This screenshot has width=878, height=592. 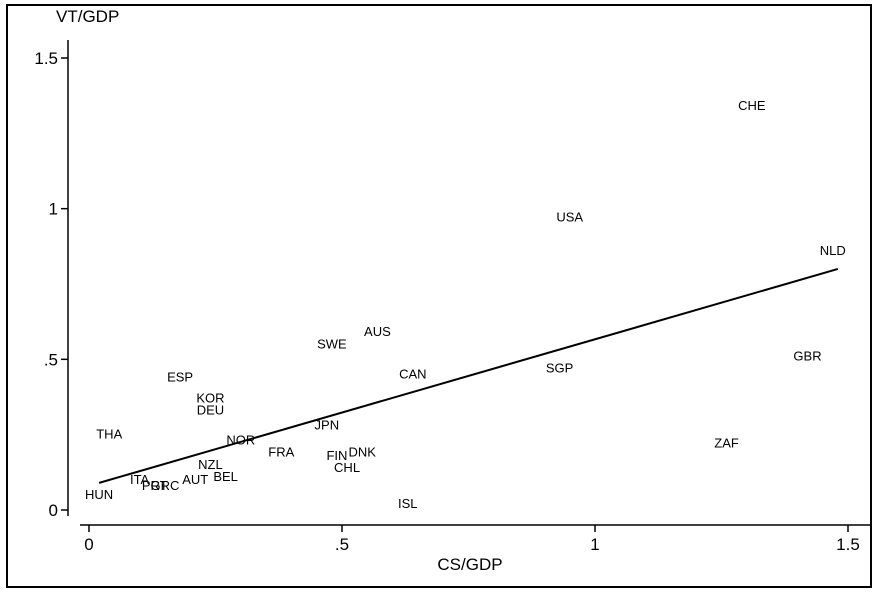 I want to click on point-label-jpn: JPN, so click(x=327, y=425).